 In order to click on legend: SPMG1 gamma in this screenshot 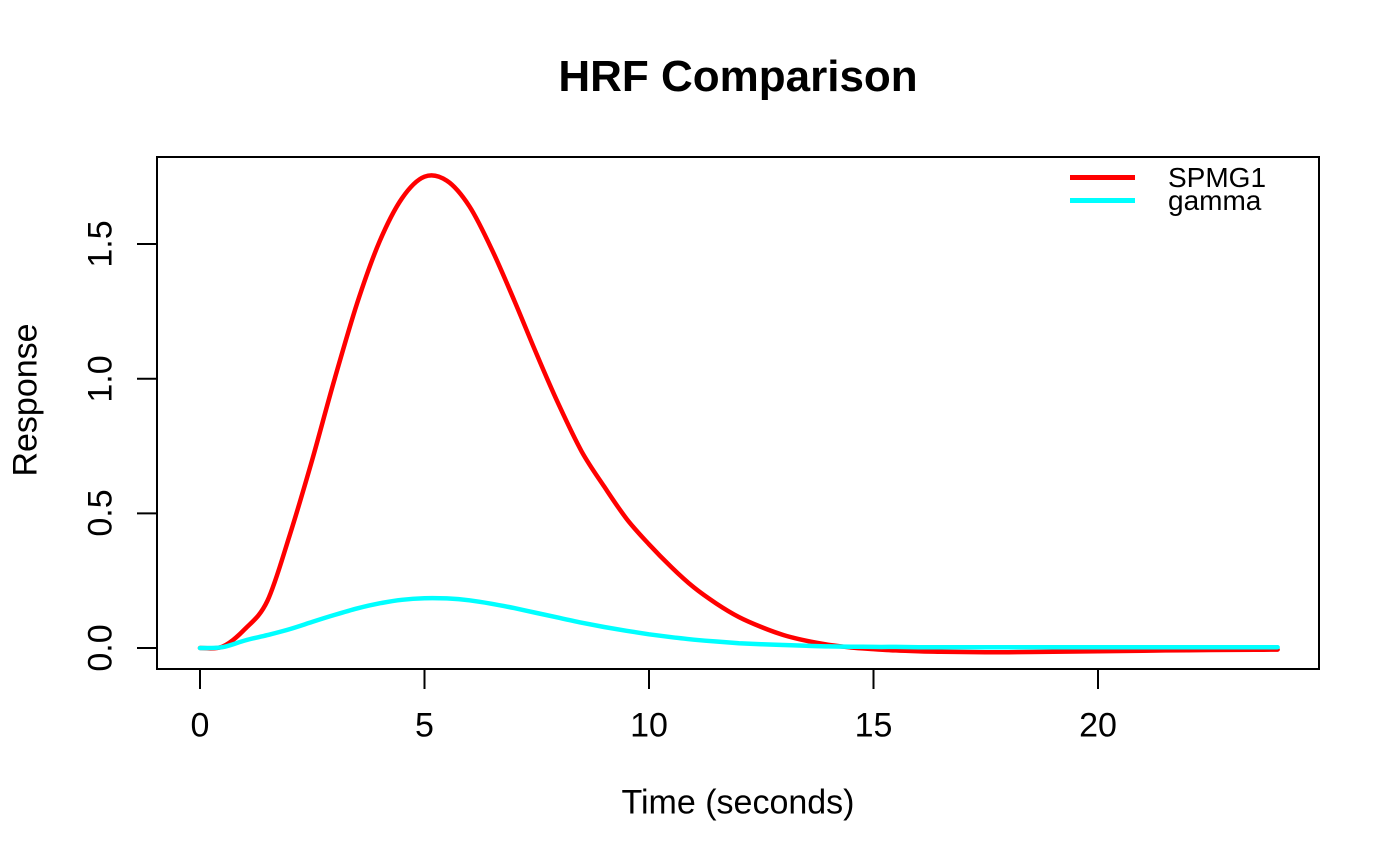, I will do `click(1168, 189)`.